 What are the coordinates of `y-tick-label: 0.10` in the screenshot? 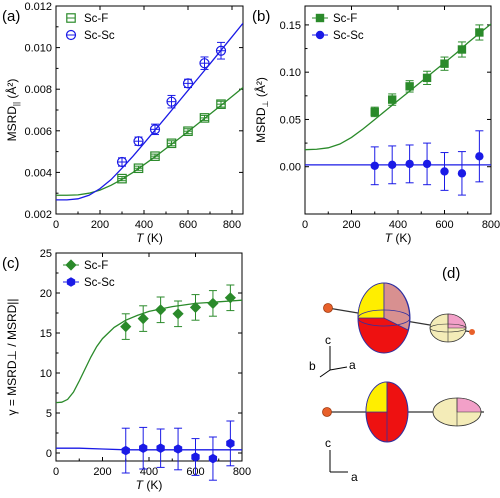 It's located at (290, 73).